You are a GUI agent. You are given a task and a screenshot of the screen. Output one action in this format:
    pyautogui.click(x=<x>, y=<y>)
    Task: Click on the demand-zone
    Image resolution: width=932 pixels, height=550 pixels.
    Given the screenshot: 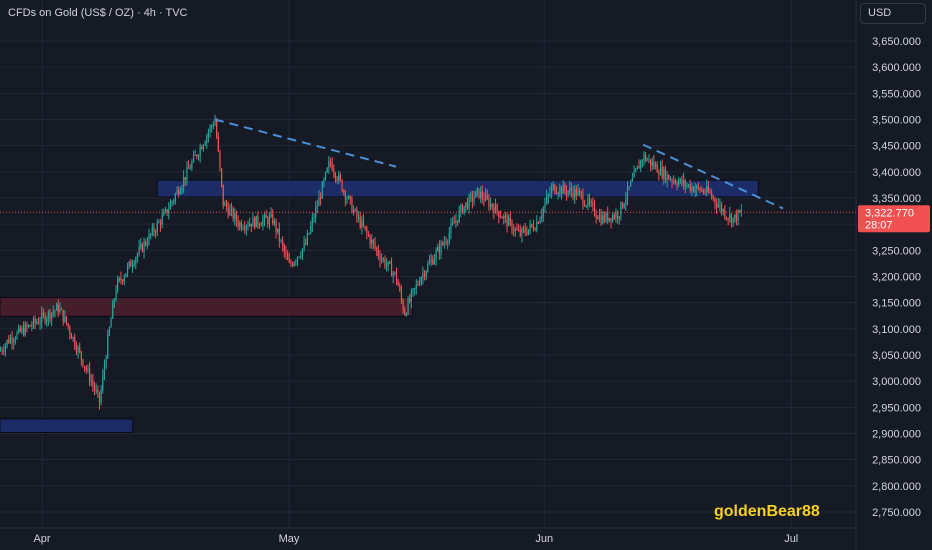 What is the action you would take?
    pyautogui.click(x=67, y=425)
    